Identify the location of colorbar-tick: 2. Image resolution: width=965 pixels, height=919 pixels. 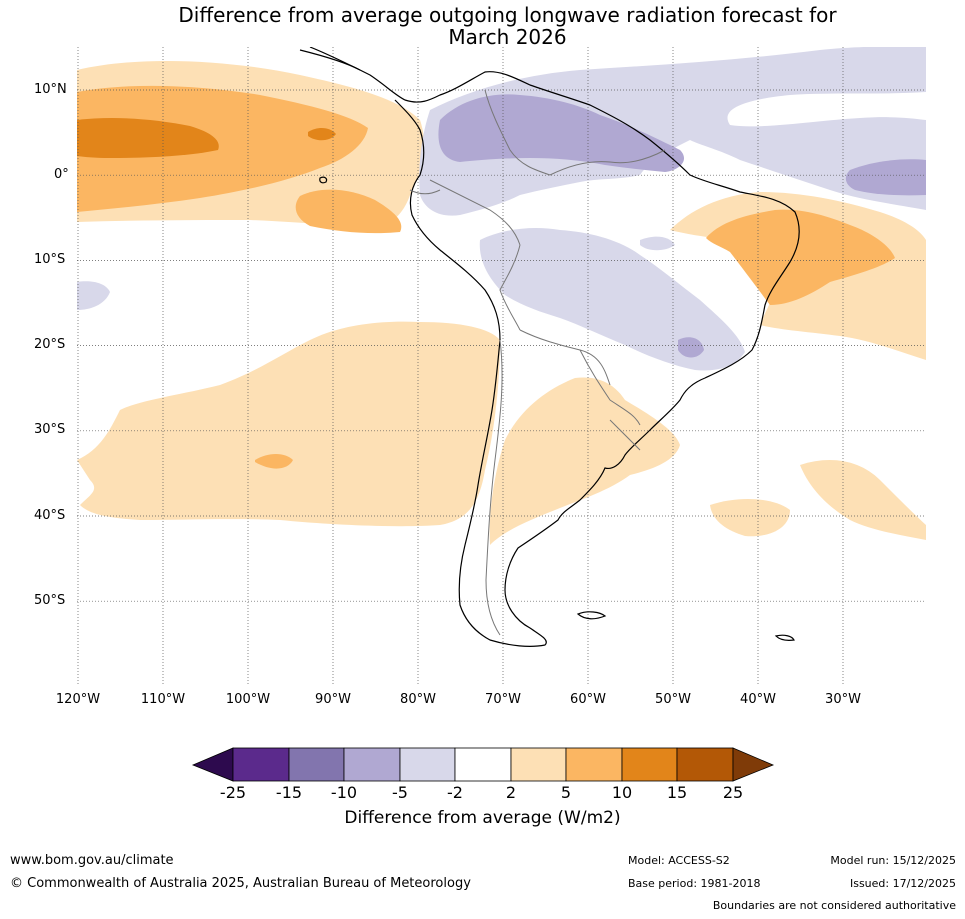
(511, 792).